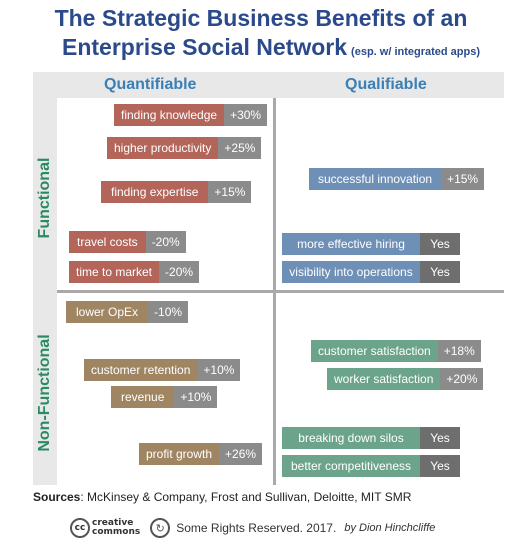 This screenshot has height=549, width=522. Describe the element at coordinates (280, 291) in the screenshot. I see `horizontal-divider` at that location.